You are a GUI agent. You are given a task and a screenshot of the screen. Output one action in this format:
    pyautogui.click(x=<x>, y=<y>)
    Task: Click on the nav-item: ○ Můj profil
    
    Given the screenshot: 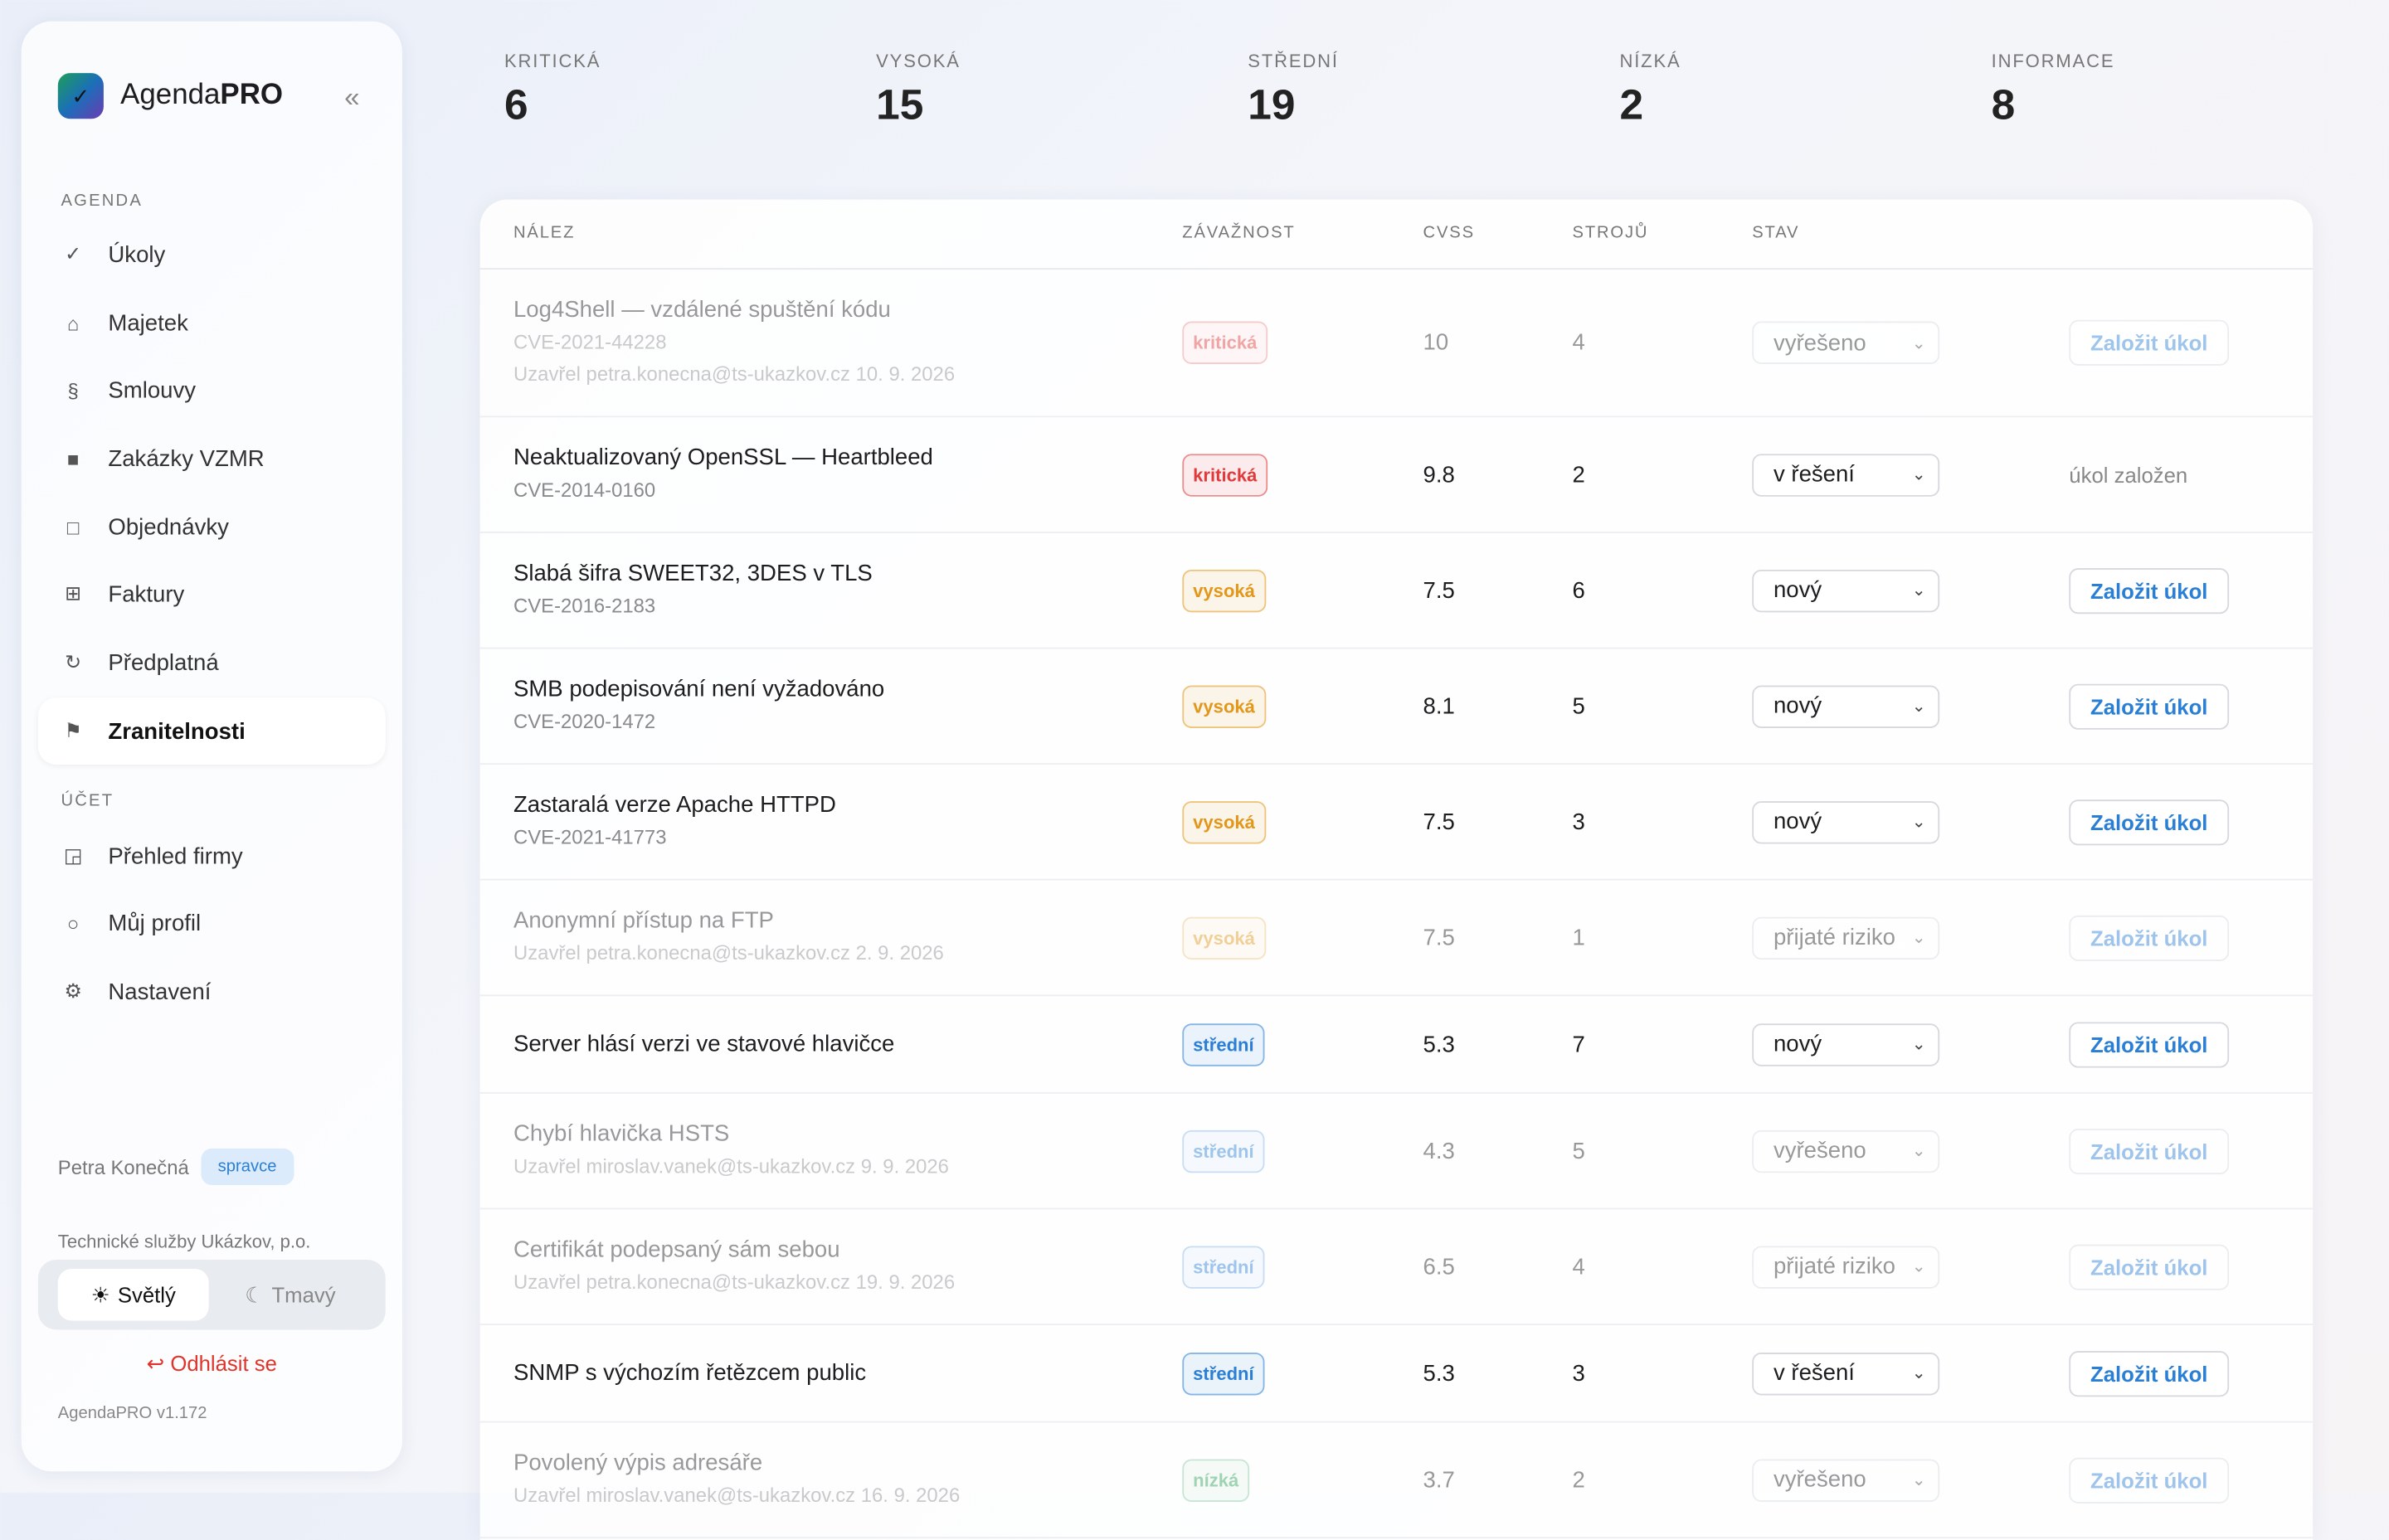 What is the action you would take?
    pyautogui.click(x=134, y=923)
    